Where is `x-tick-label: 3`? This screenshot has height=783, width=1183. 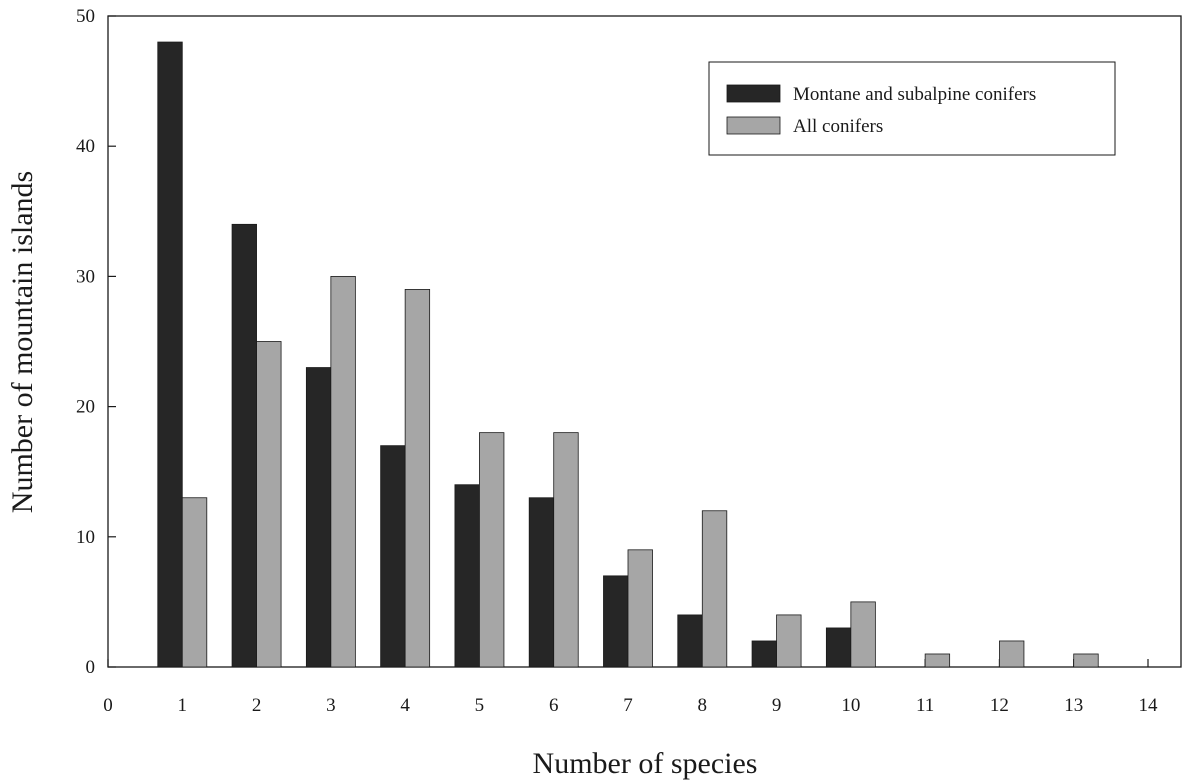
x-tick-label: 3 is located at coordinates (331, 705).